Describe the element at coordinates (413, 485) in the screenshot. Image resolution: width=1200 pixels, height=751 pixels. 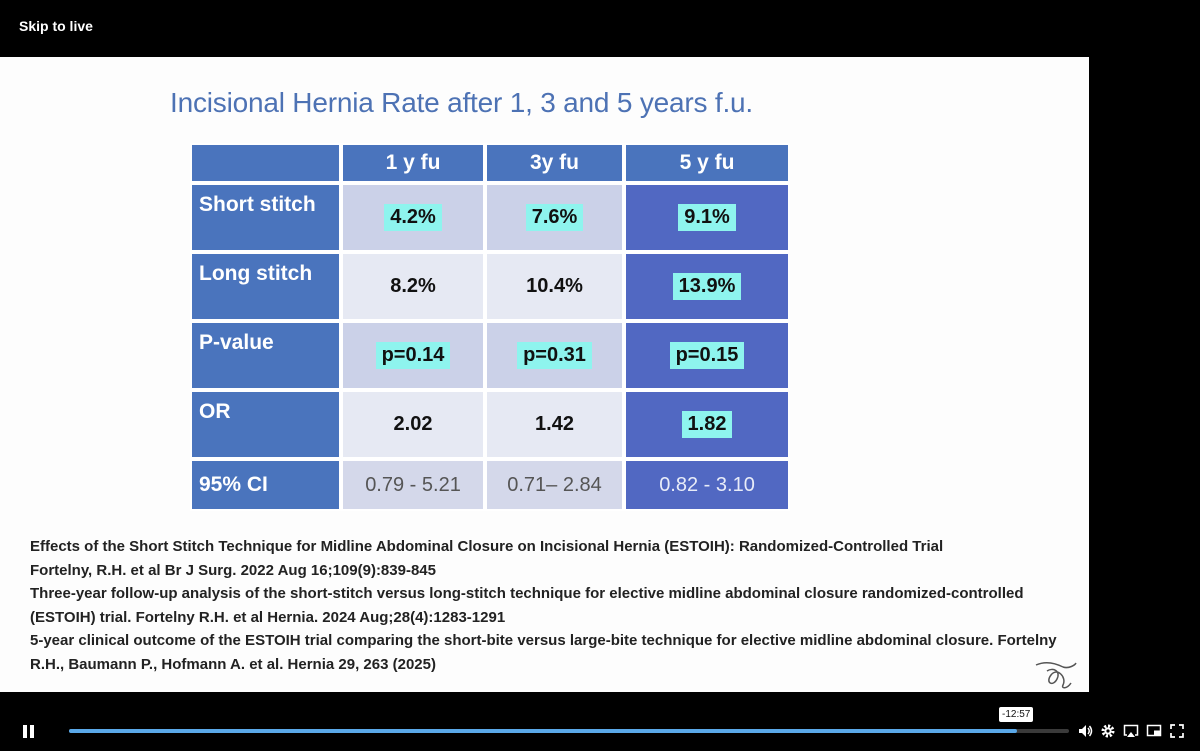
I see `table-cell: 0.79 - 5.21` at that location.